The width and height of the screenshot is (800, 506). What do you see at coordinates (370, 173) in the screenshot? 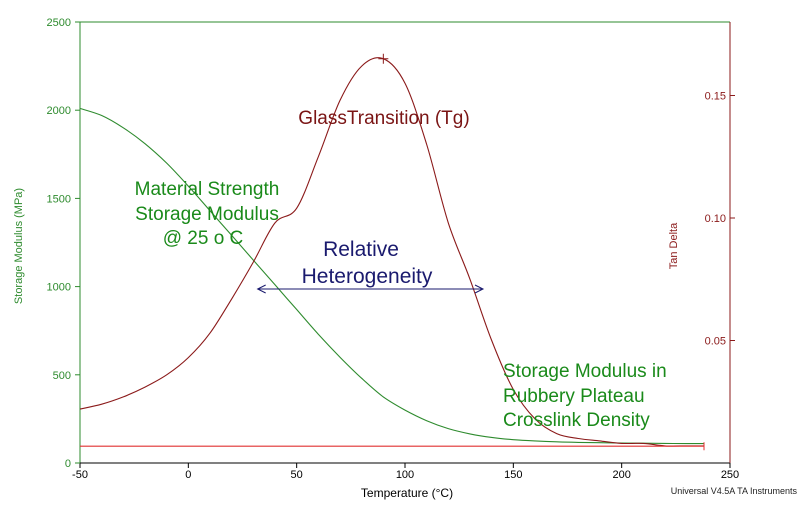
I see `annotation-layer` at bounding box center [370, 173].